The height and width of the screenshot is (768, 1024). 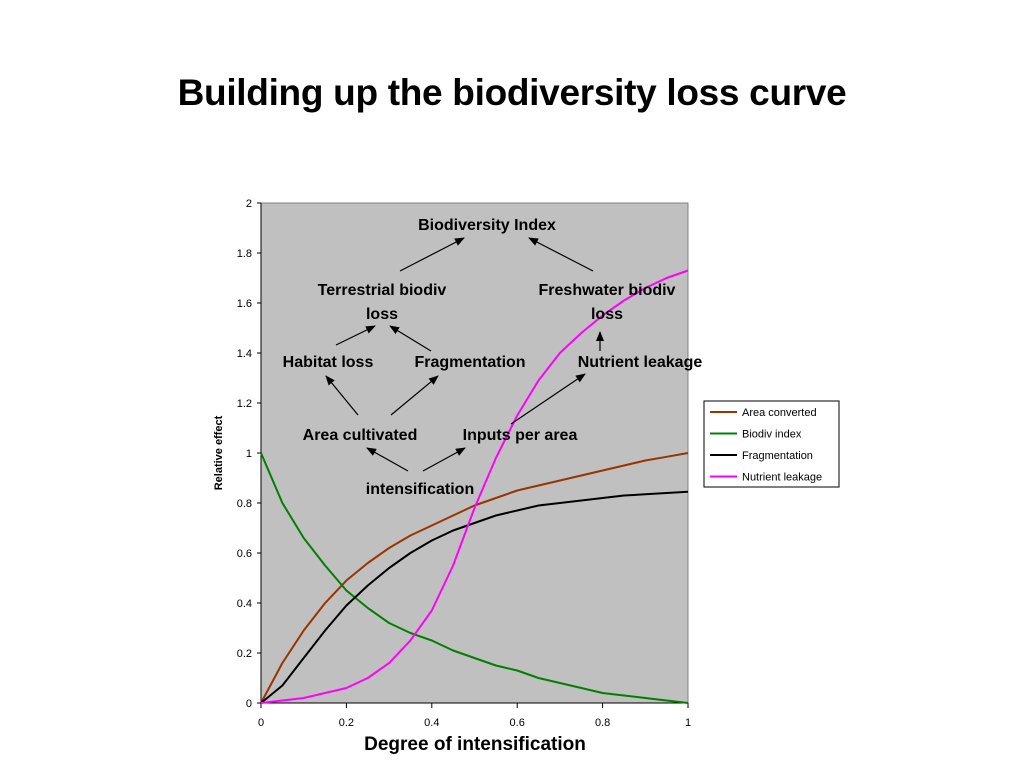 I want to click on arrow-intensification-to-inputs, so click(x=444, y=459).